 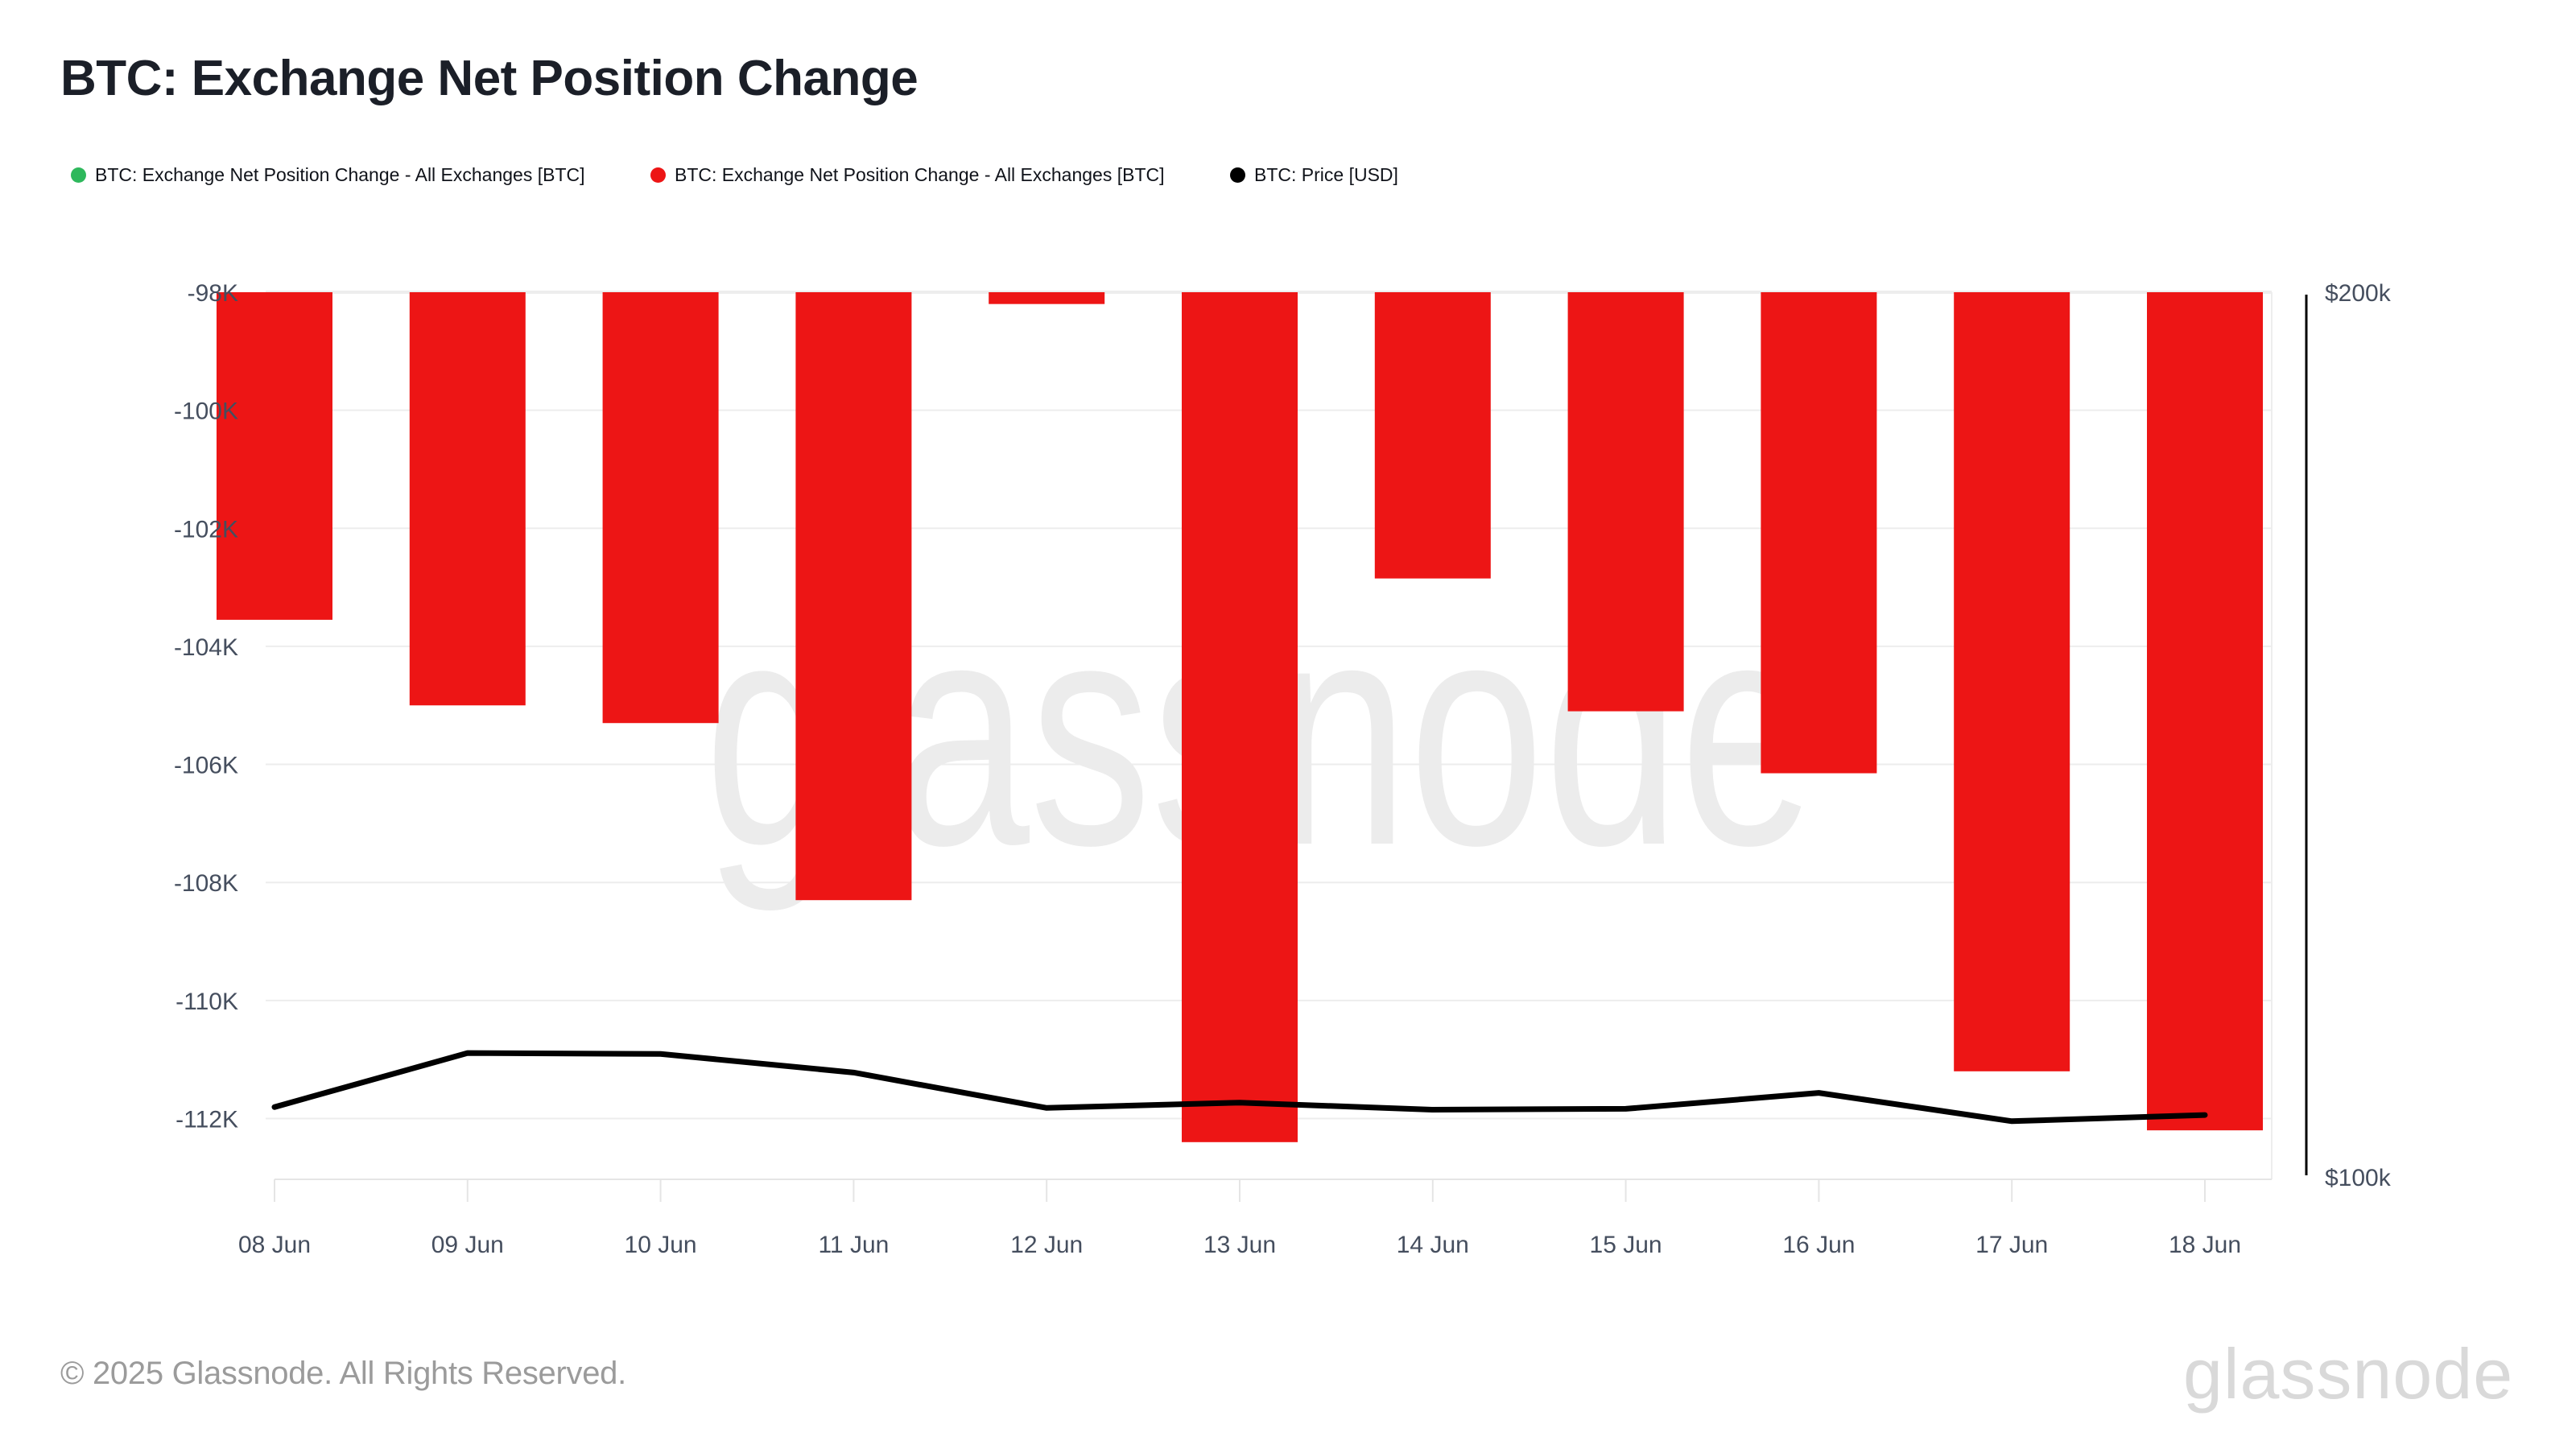 I want to click on y-axis-label--106k: -106K, so click(x=206, y=766).